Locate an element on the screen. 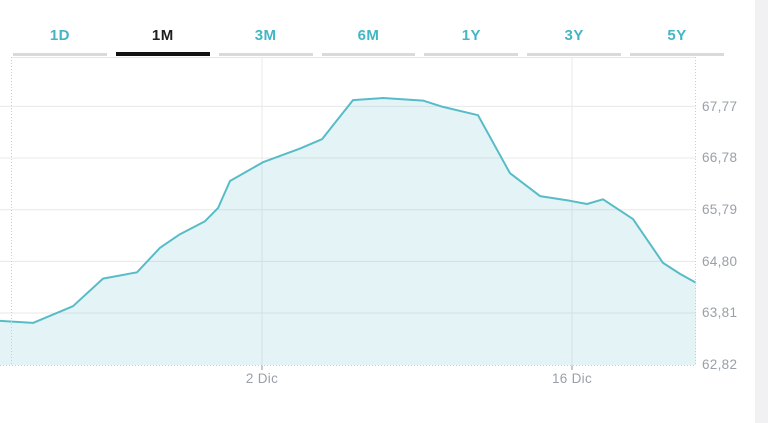 This screenshot has width=768, height=423. tab-1d: 1D is located at coordinates (60, 41).